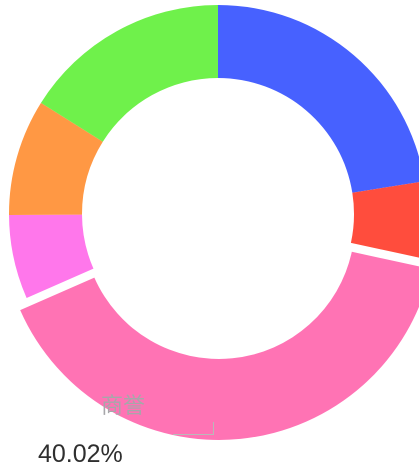 Image resolution: width=419 pixels, height=474 pixels. What do you see at coordinates (123, 406) in the screenshot?
I see `selected-slice-label: 商誉` at bounding box center [123, 406].